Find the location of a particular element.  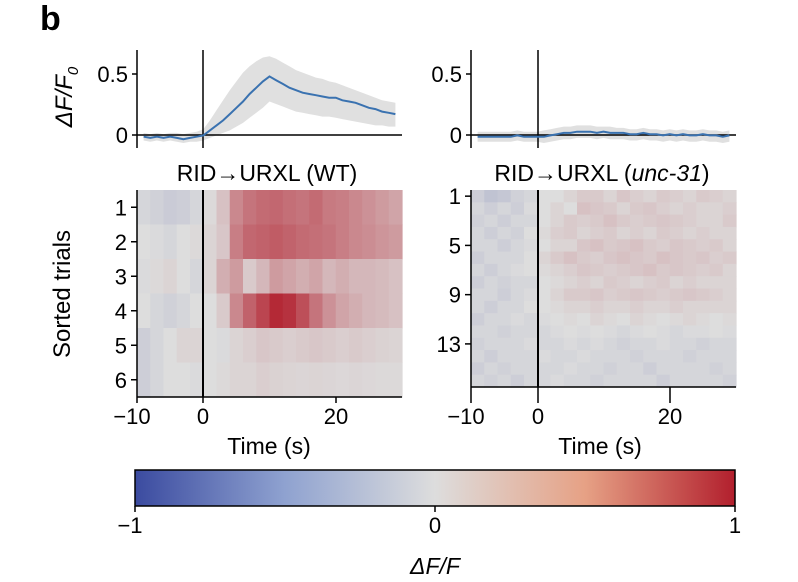

ytick-label-0.5: 0.5 is located at coordinates (446, 74).